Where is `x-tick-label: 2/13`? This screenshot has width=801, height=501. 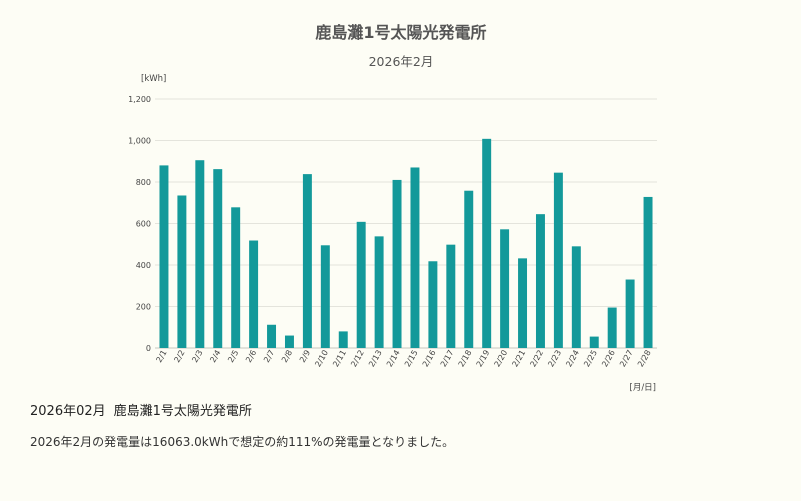
x-tick-label: 2/13 is located at coordinates (375, 359).